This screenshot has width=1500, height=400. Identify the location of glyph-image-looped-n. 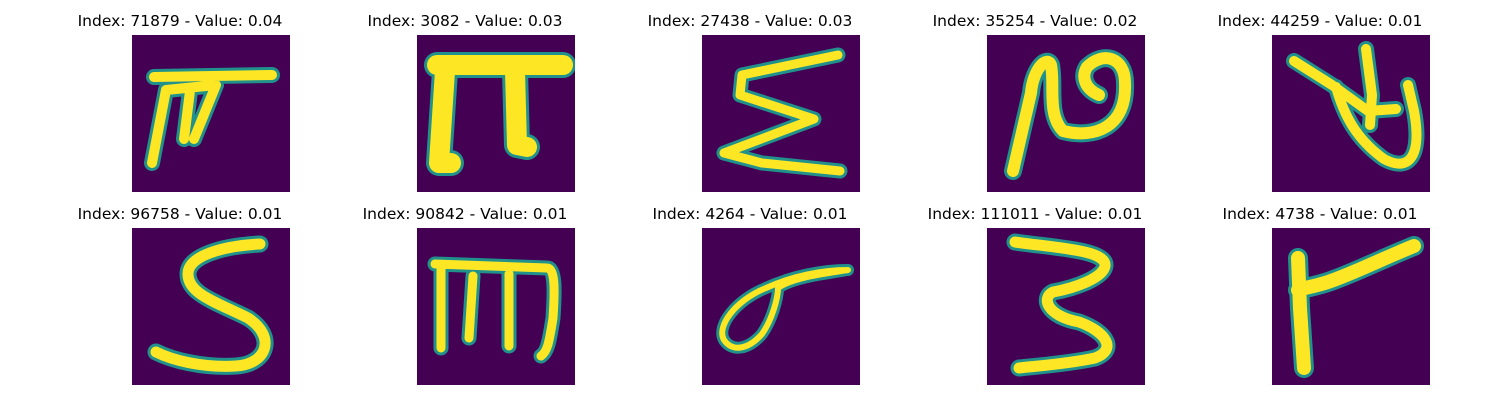
(1066, 113).